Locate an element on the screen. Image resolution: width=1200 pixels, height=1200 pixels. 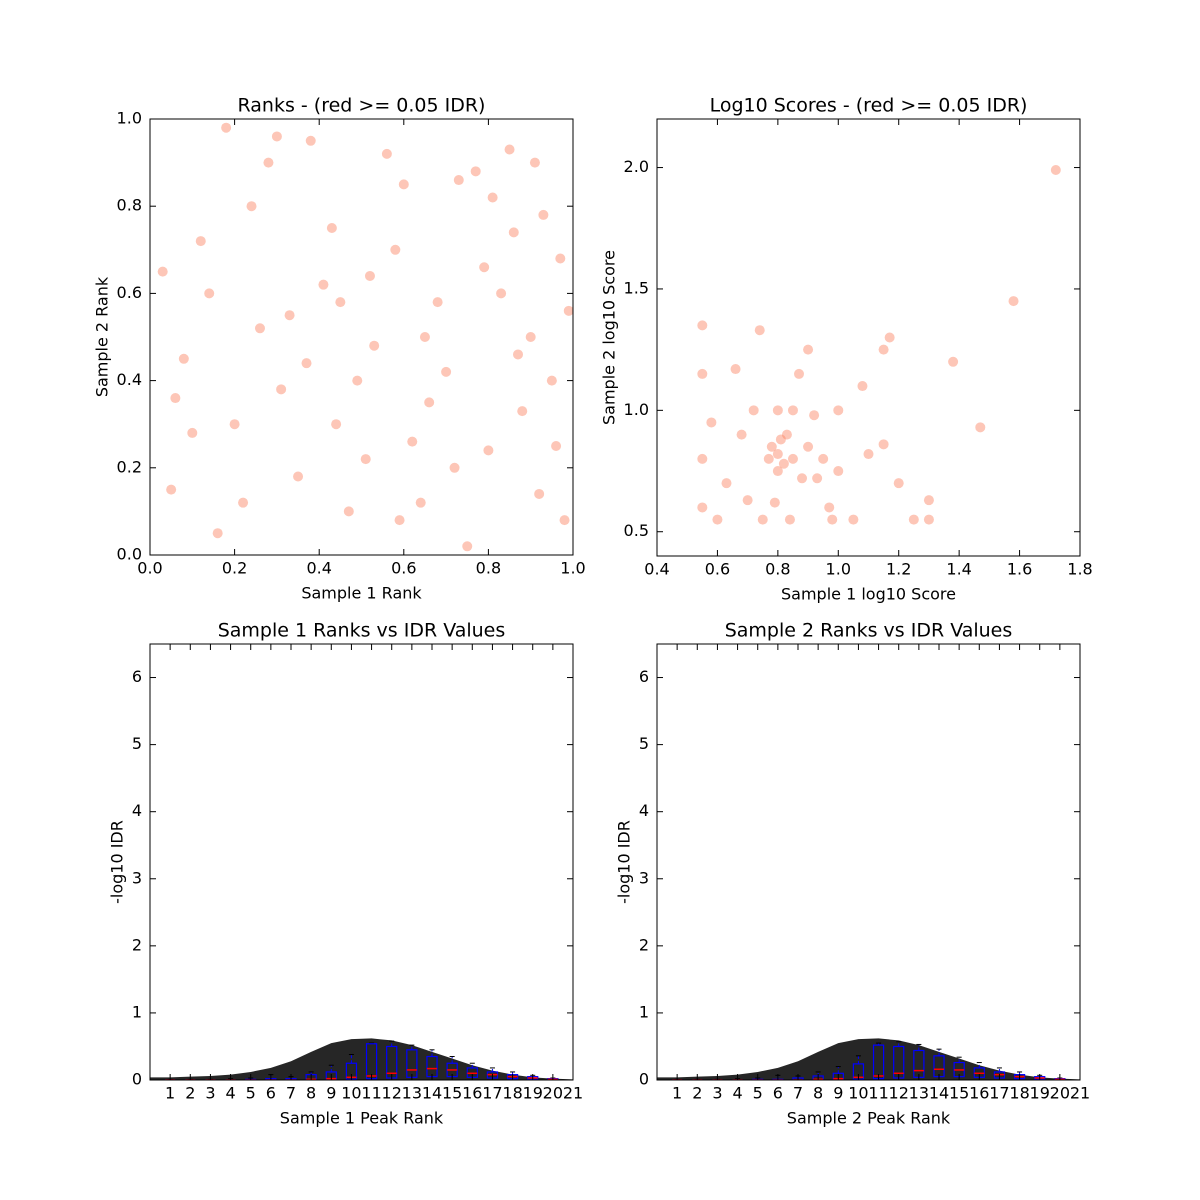
box is located at coordinates (838, 1076).